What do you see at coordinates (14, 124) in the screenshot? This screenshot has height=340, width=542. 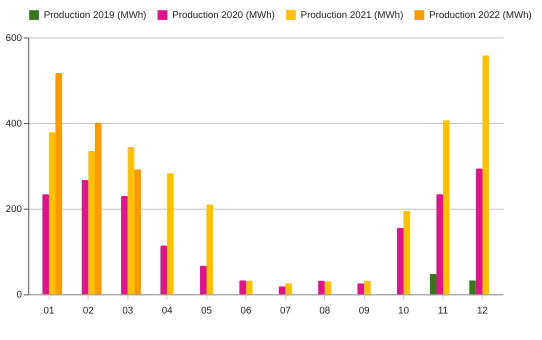 I see `y-tick-label: 400` at bounding box center [14, 124].